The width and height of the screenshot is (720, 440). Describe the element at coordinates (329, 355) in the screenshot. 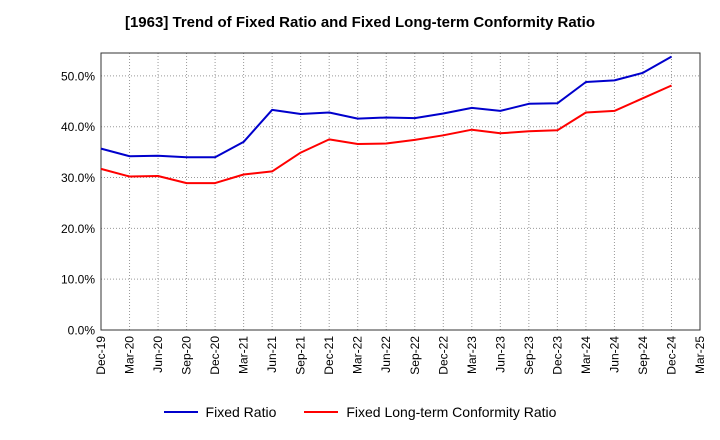

I see `x-tick-label: Dec-21` at that location.